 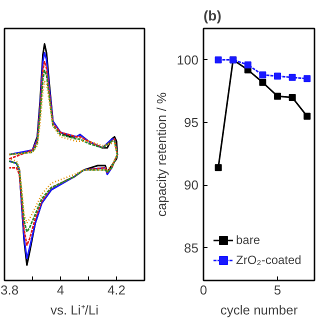 What do you see at coordinates (213, 16) in the screenshot?
I see `chart-title: (b)` at bounding box center [213, 16].